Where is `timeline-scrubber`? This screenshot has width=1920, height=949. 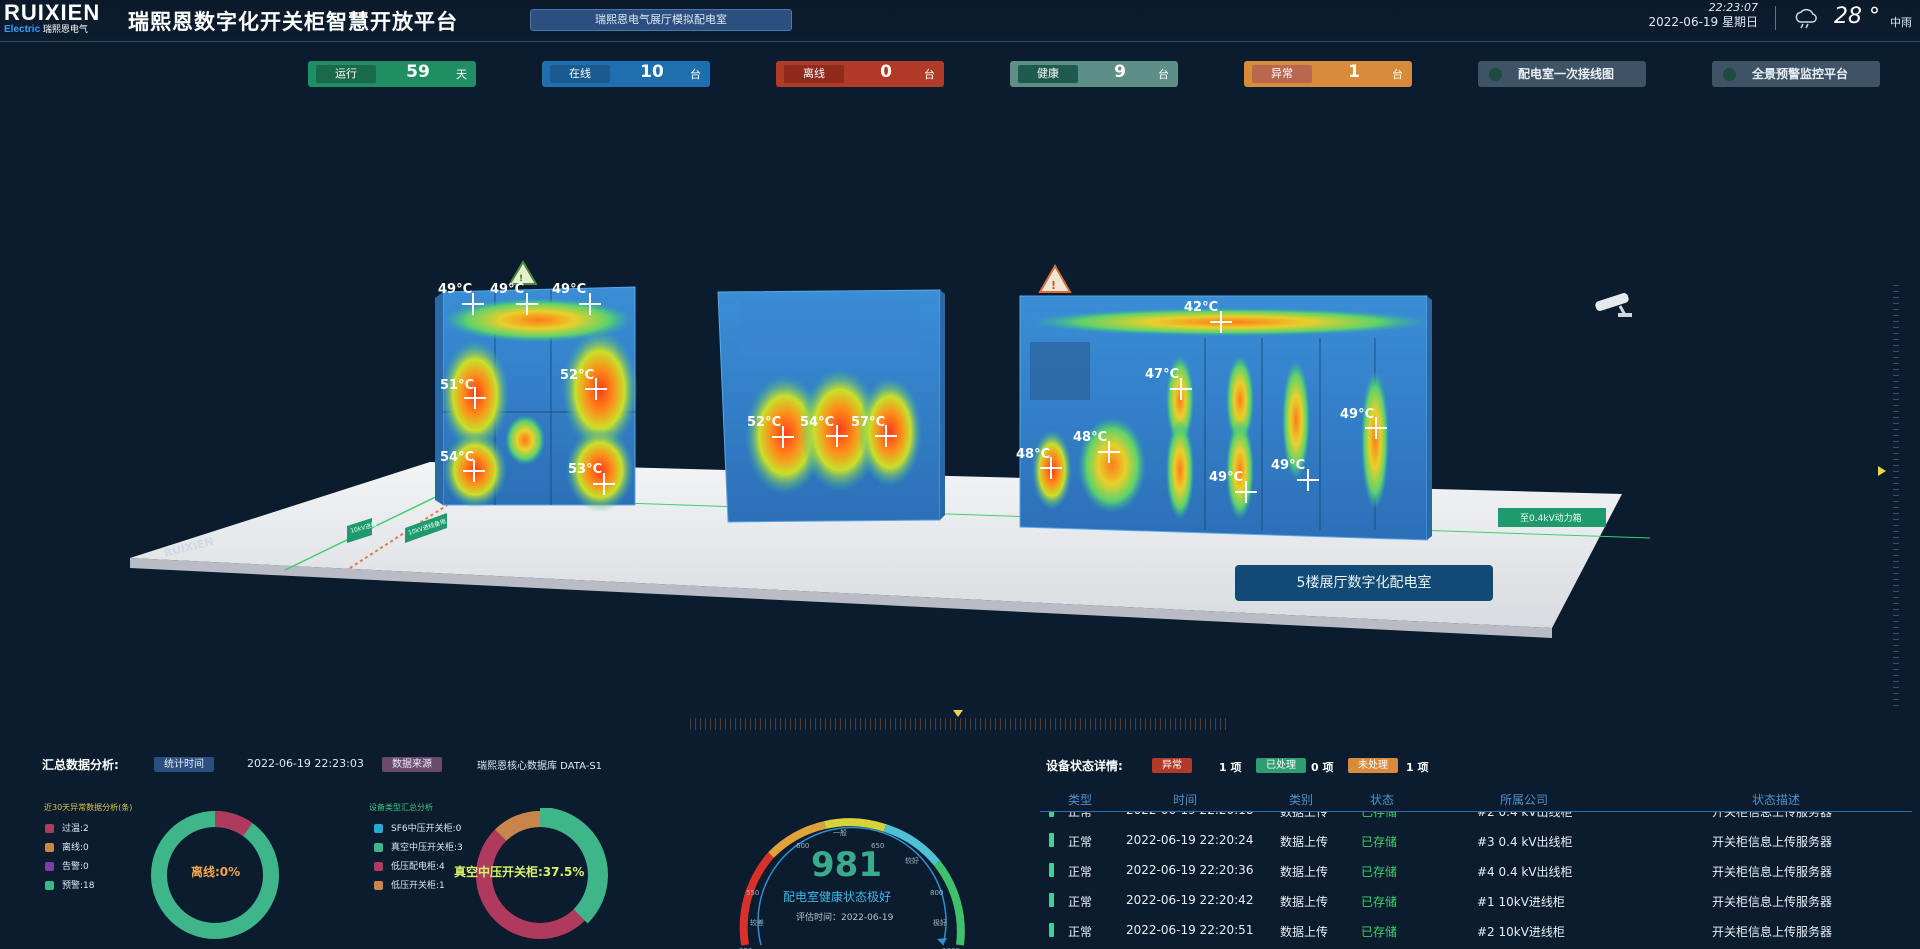 timeline-scrubber is located at coordinates (960, 724).